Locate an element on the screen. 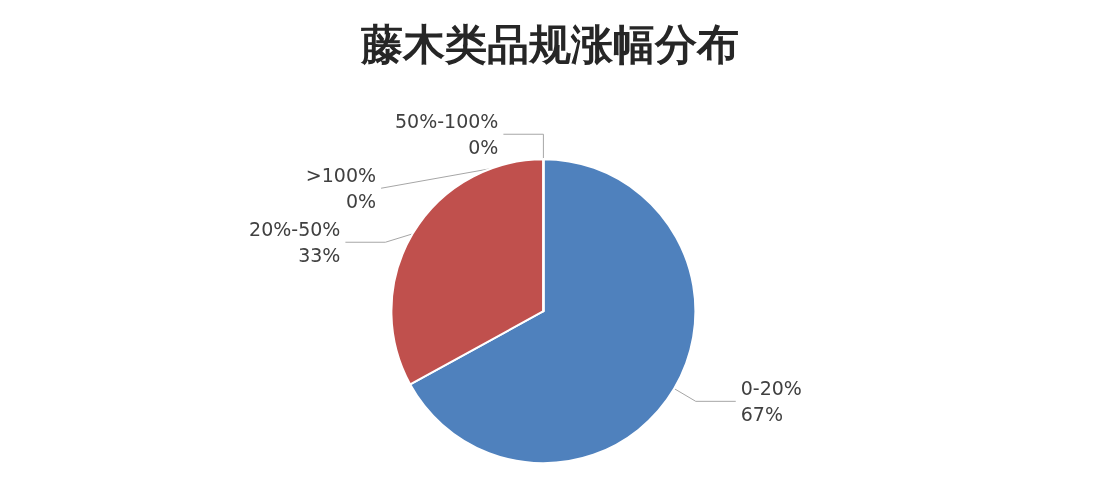  data-label: 67% is located at coordinates (761, 414).